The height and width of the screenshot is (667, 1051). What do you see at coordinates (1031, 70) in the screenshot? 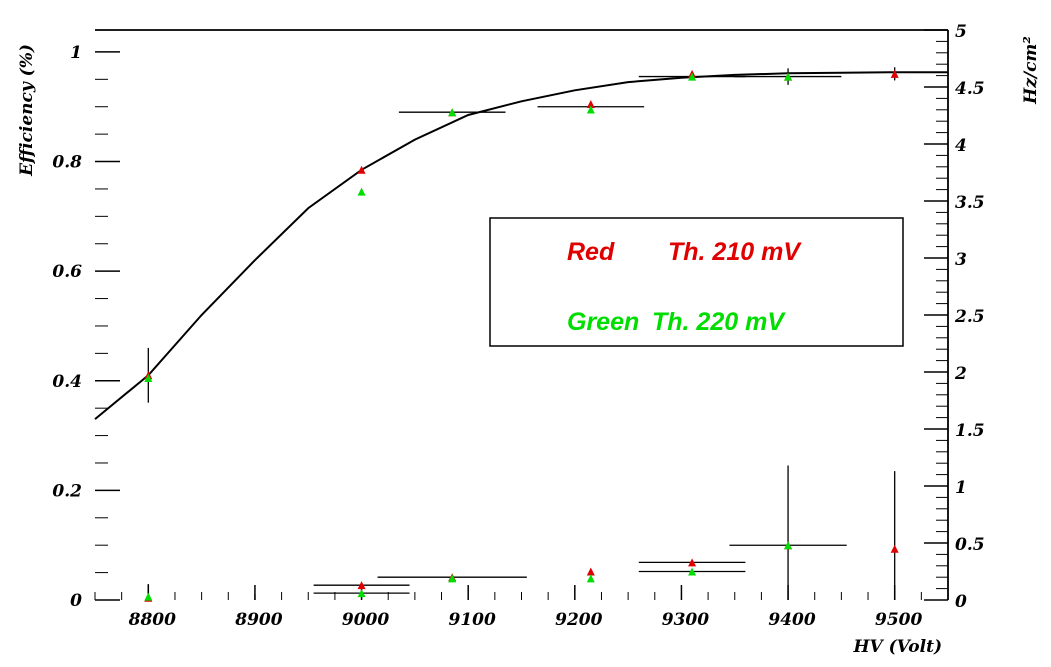
I see `y2-axis-title: Hz/cm²` at bounding box center [1031, 70].